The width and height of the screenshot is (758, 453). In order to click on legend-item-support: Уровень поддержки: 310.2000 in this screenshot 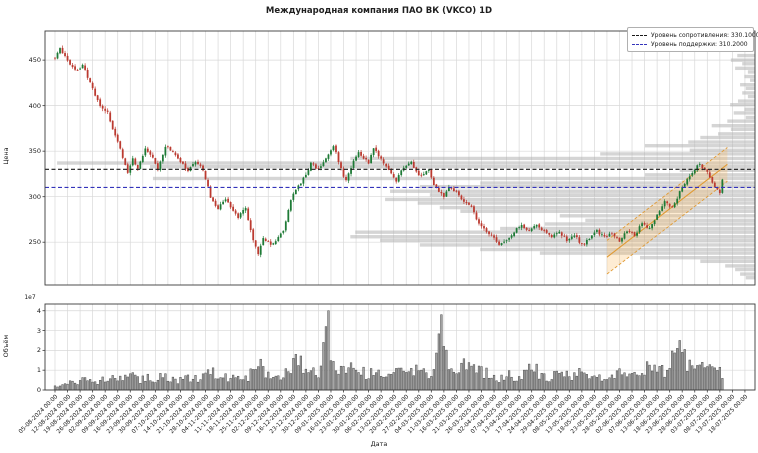, I will do `click(690, 44)`.